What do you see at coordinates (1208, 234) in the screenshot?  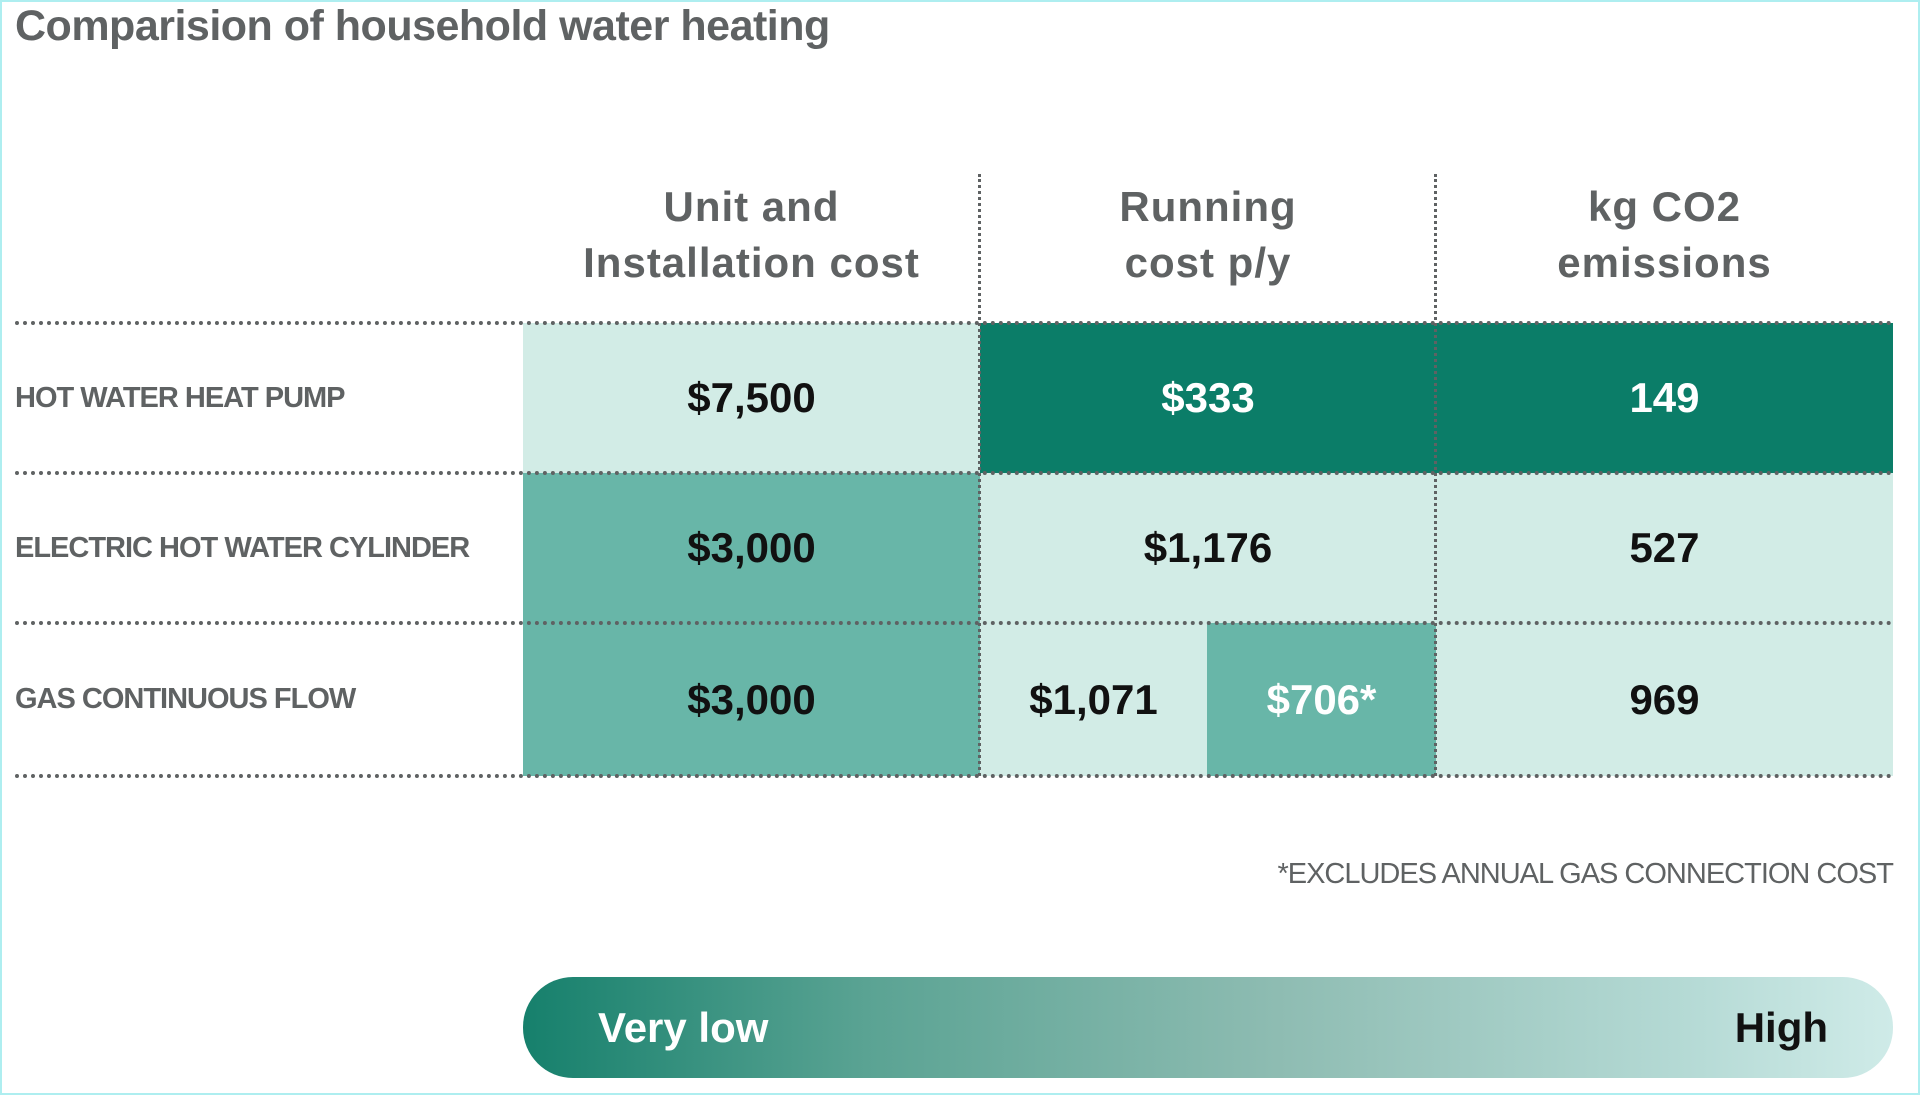 I see `column-header-running-cost: Running cost p/y` at bounding box center [1208, 234].